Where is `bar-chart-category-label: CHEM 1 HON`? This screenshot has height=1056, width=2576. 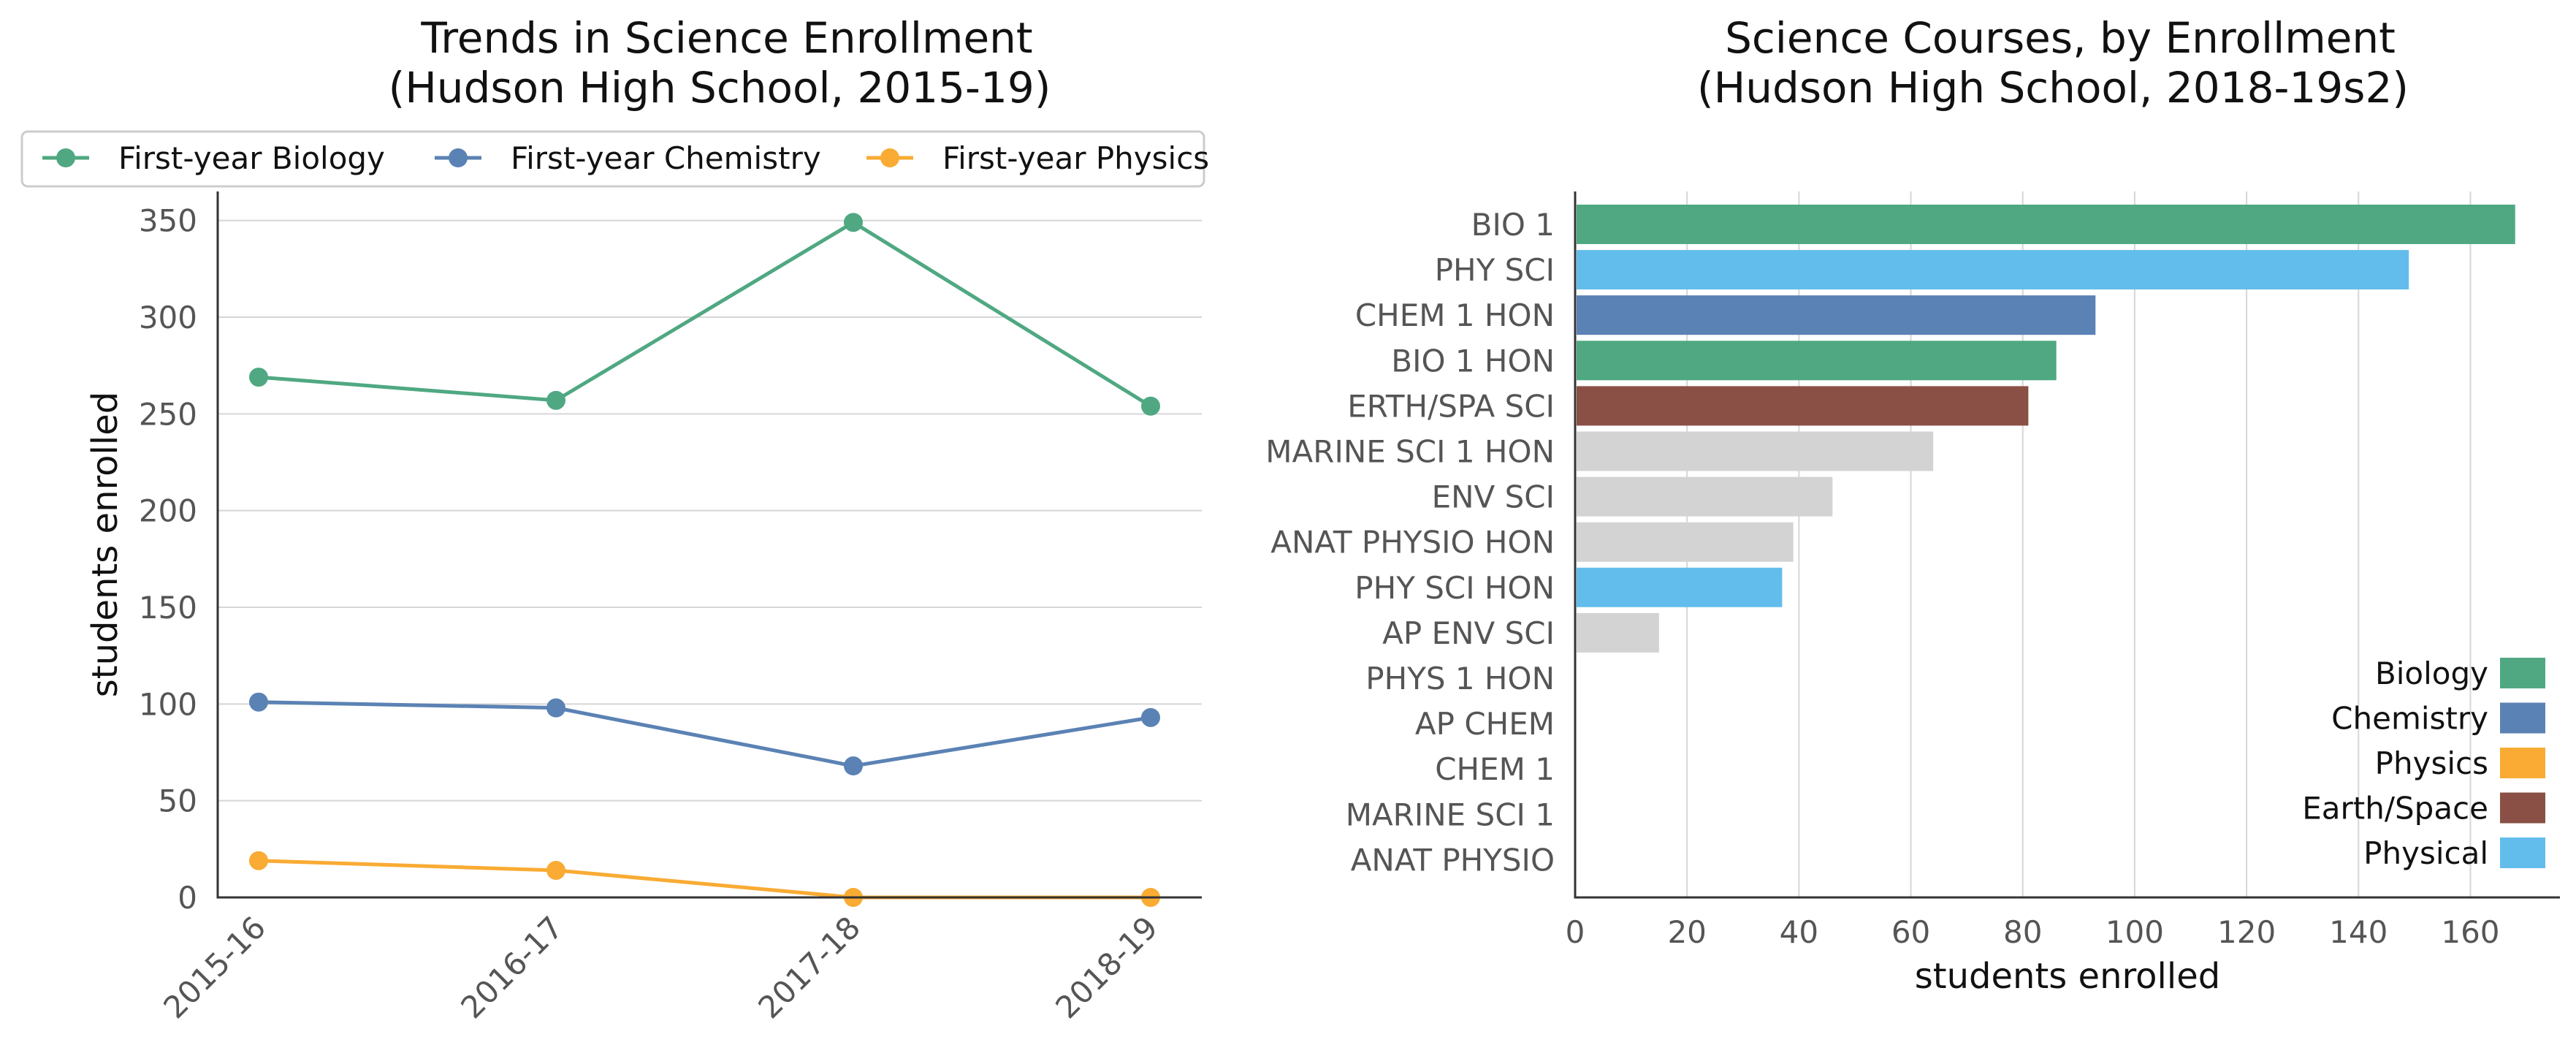
bar-chart-category-label: CHEM 1 HON is located at coordinates (1455, 315).